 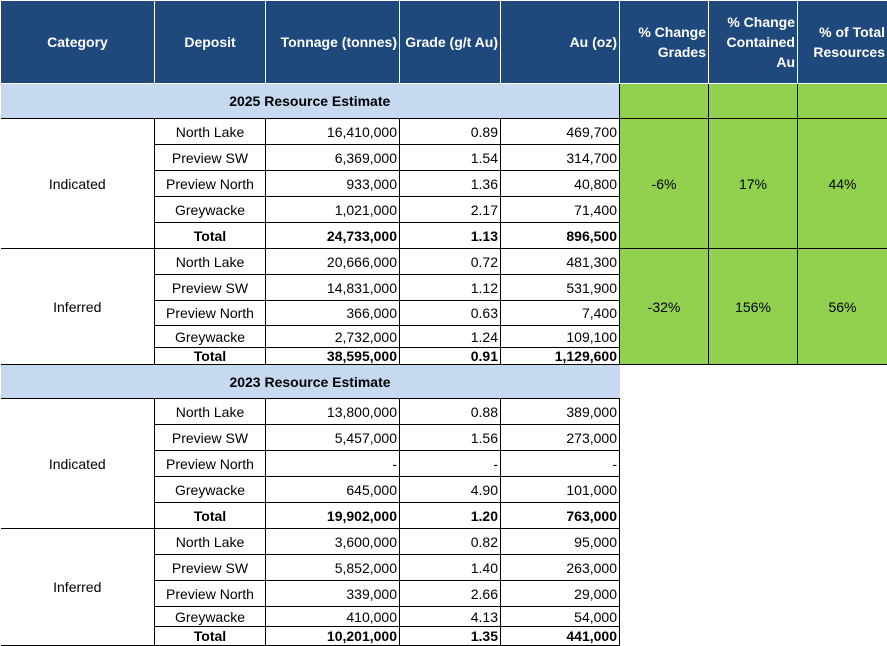 I want to click on deposit-cell: North Lake, so click(x=210, y=411).